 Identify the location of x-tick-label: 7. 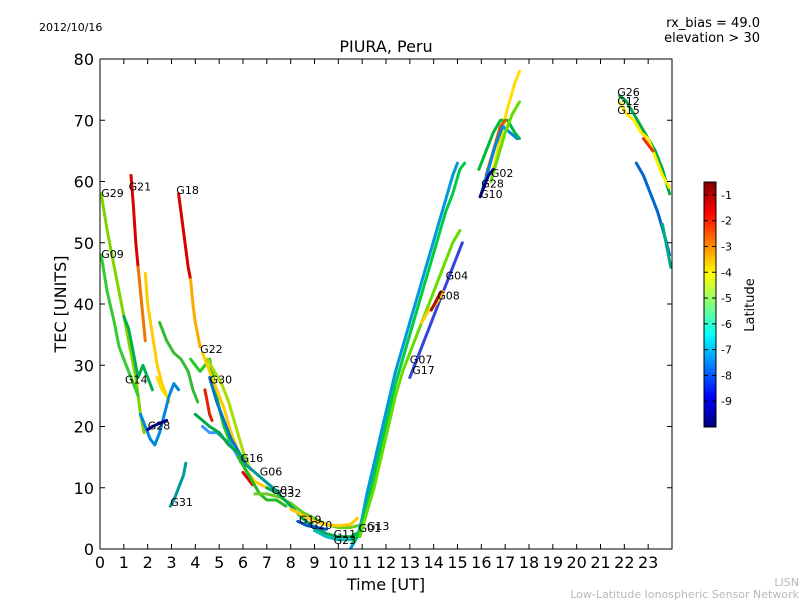
(267, 562).